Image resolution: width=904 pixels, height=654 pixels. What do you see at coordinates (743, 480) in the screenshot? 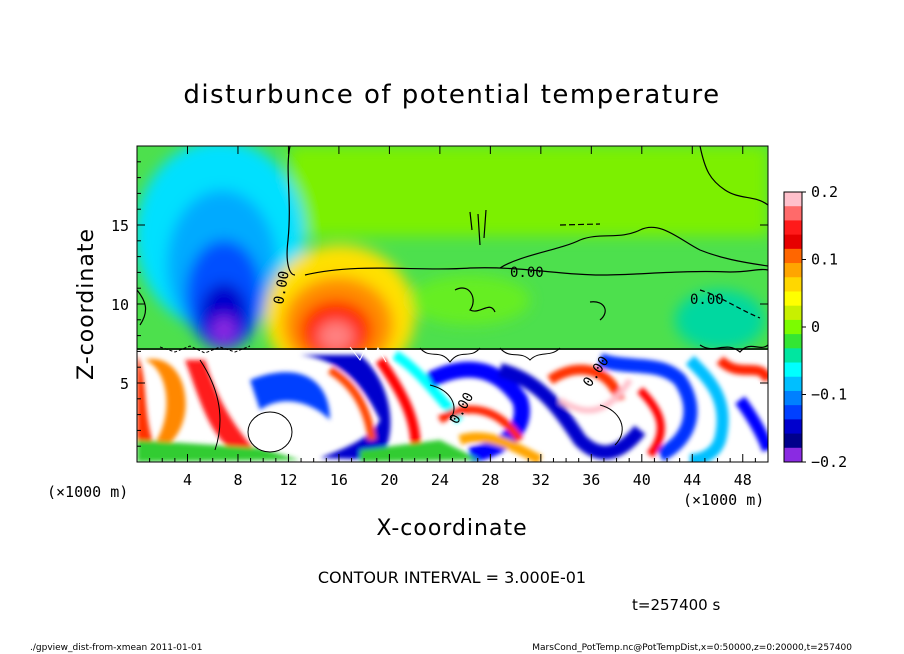
I see `x-tick-label: 48` at bounding box center [743, 480].